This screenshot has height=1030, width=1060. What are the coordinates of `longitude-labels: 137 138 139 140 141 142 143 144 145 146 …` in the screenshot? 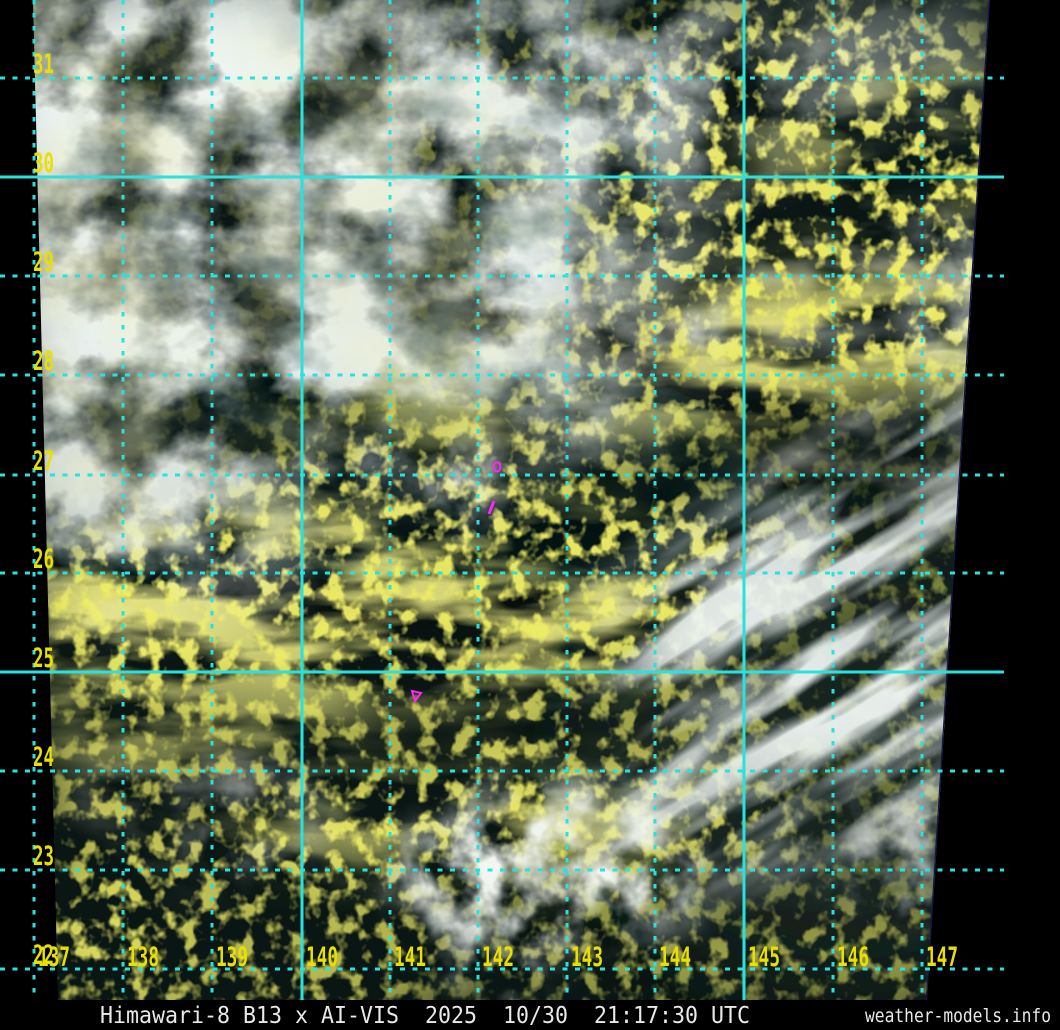 It's located at (498, 957).